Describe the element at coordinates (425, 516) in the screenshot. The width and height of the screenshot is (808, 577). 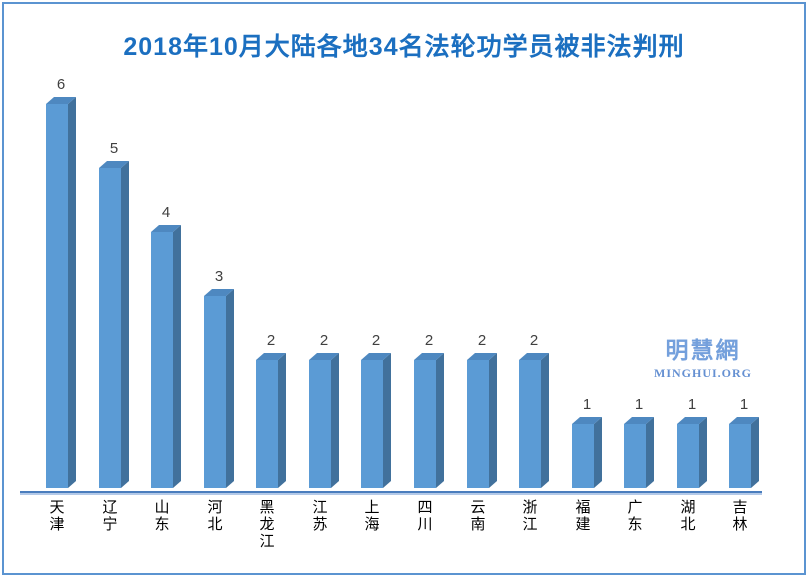
I see `category-label: 四川` at that location.